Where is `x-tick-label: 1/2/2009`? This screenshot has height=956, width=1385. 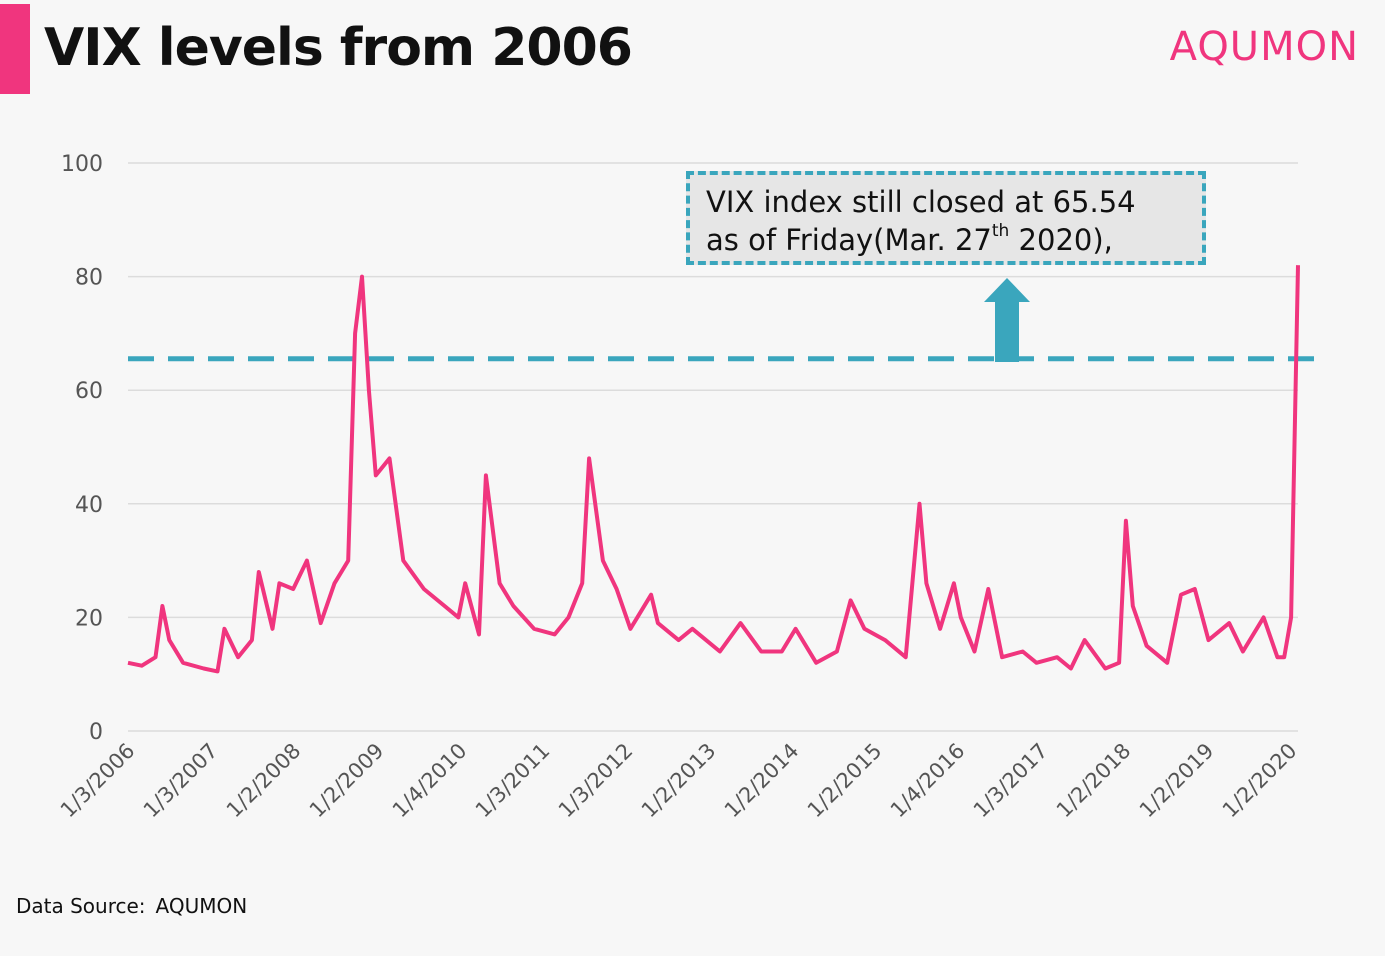
x-tick-label: 1/2/2009 is located at coordinates (347, 781).